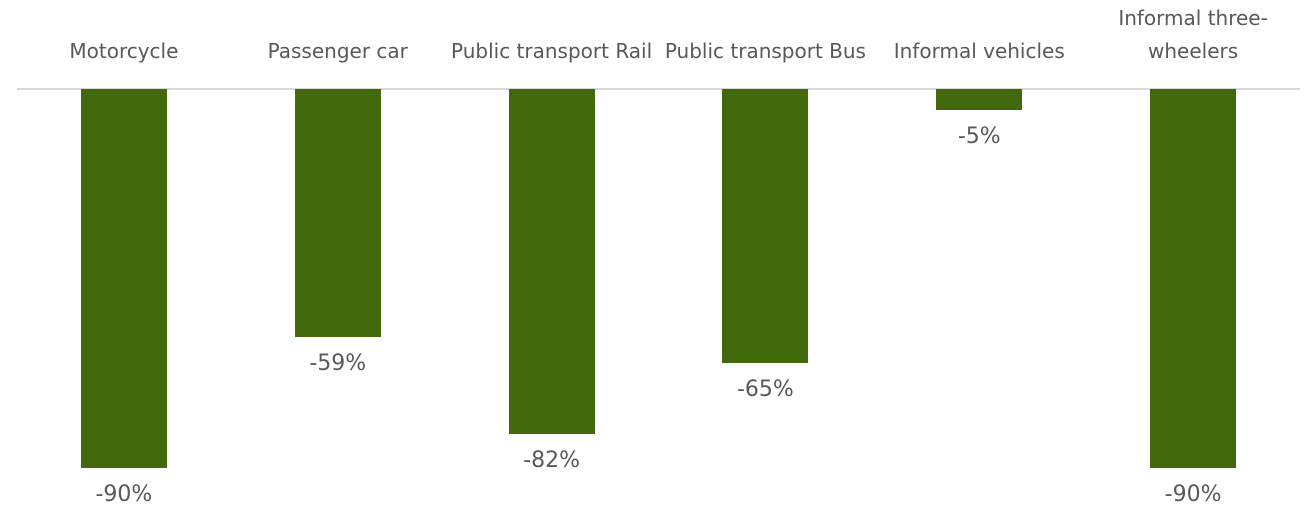 The height and width of the screenshot is (513, 1314). What do you see at coordinates (765, 51) in the screenshot?
I see `category-label: Public transport Bus` at bounding box center [765, 51].